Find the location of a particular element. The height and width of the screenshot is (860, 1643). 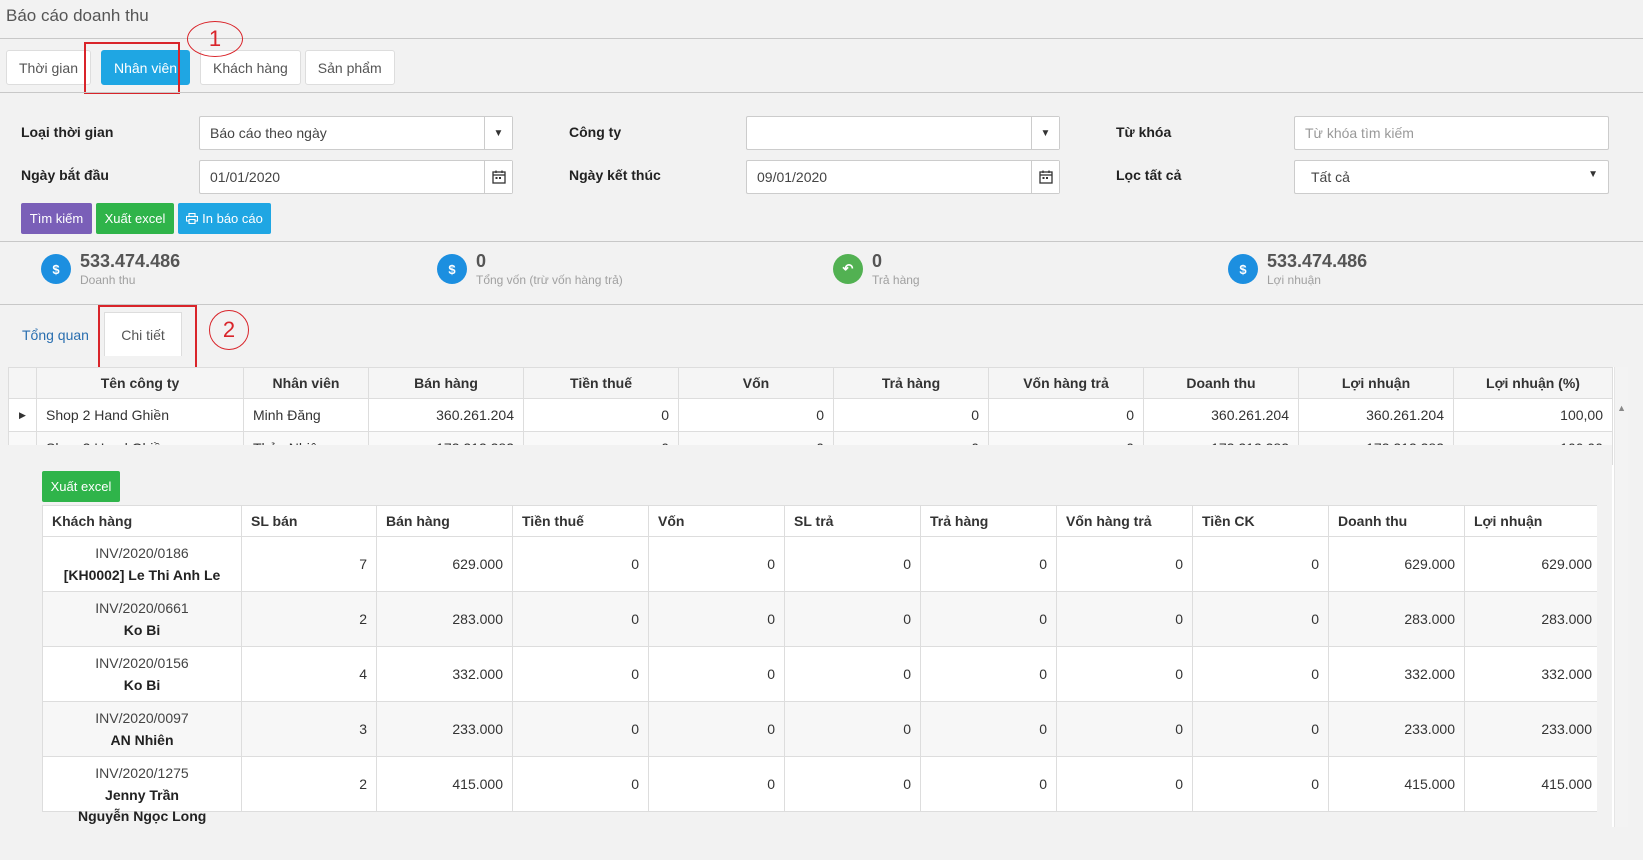

customer-name: [KH0002] Le Thi Anh Le is located at coordinates (142, 575).